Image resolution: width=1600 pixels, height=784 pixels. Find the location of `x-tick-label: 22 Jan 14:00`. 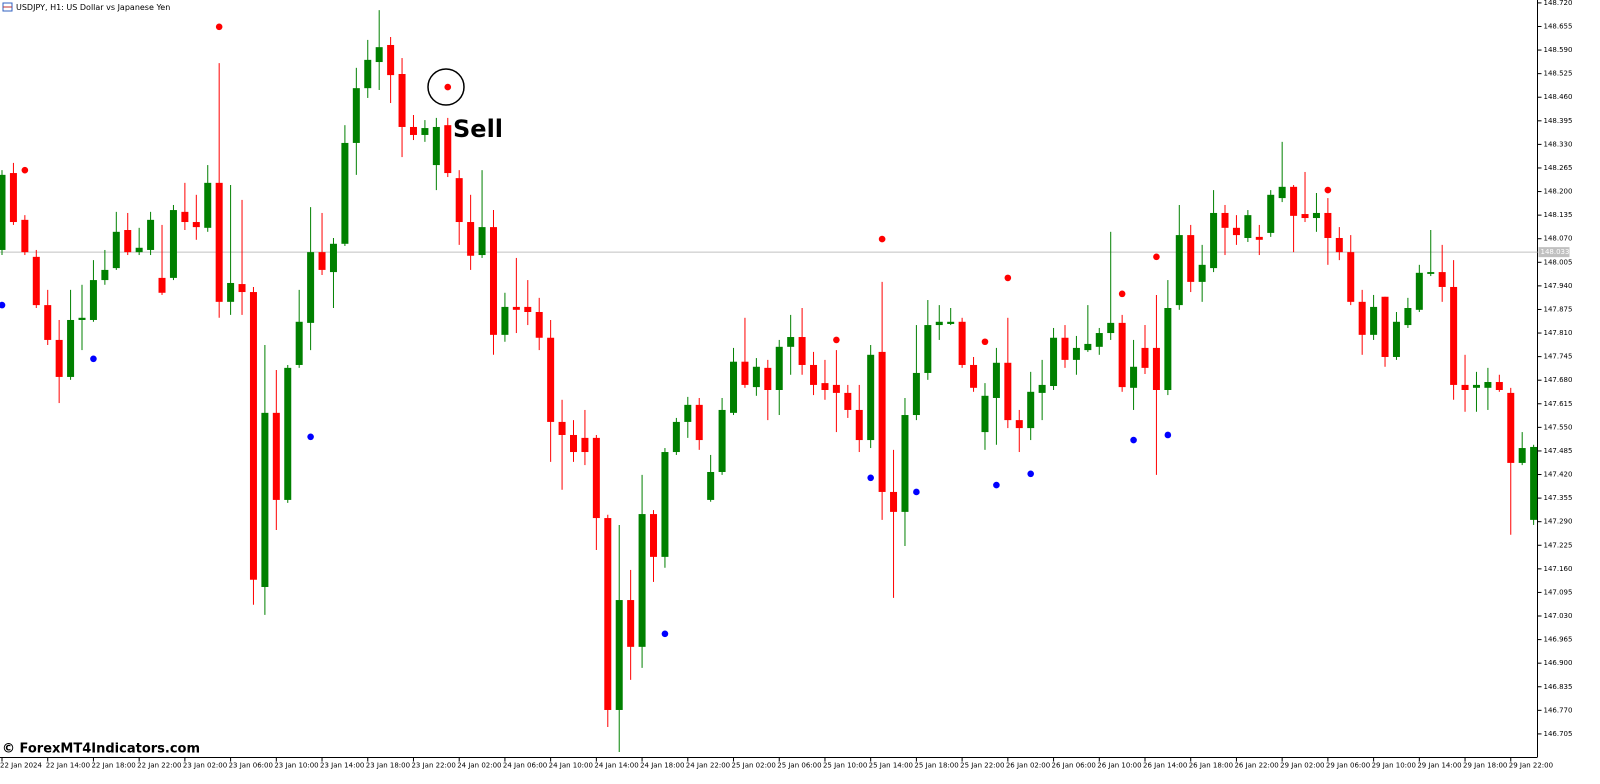

x-tick-label: 22 Jan 14:00 is located at coordinates (68, 766).